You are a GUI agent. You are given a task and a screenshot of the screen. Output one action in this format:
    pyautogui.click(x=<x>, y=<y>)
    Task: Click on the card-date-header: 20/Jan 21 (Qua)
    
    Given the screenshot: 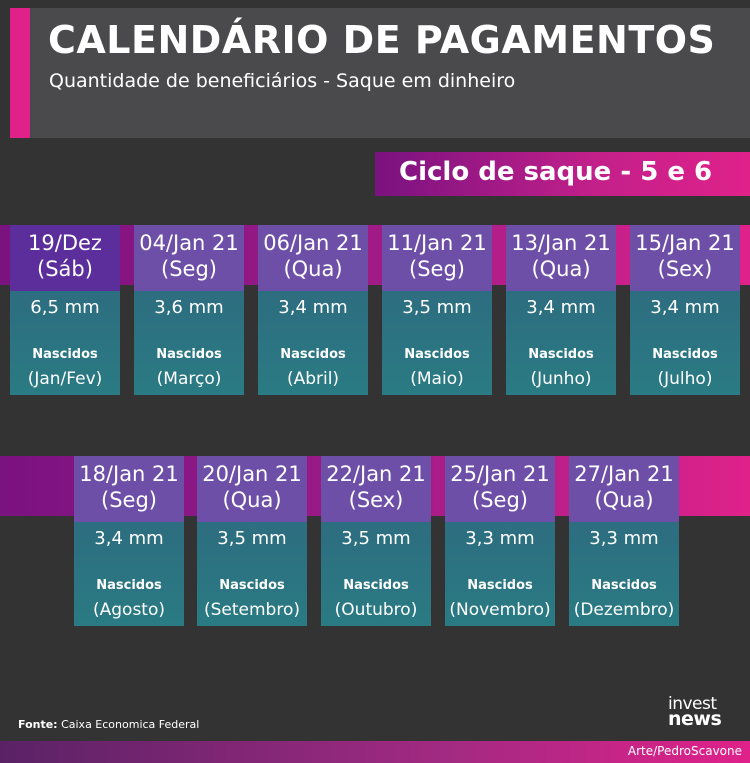 What is the action you would take?
    pyautogui.click(x=252, y=489)
    